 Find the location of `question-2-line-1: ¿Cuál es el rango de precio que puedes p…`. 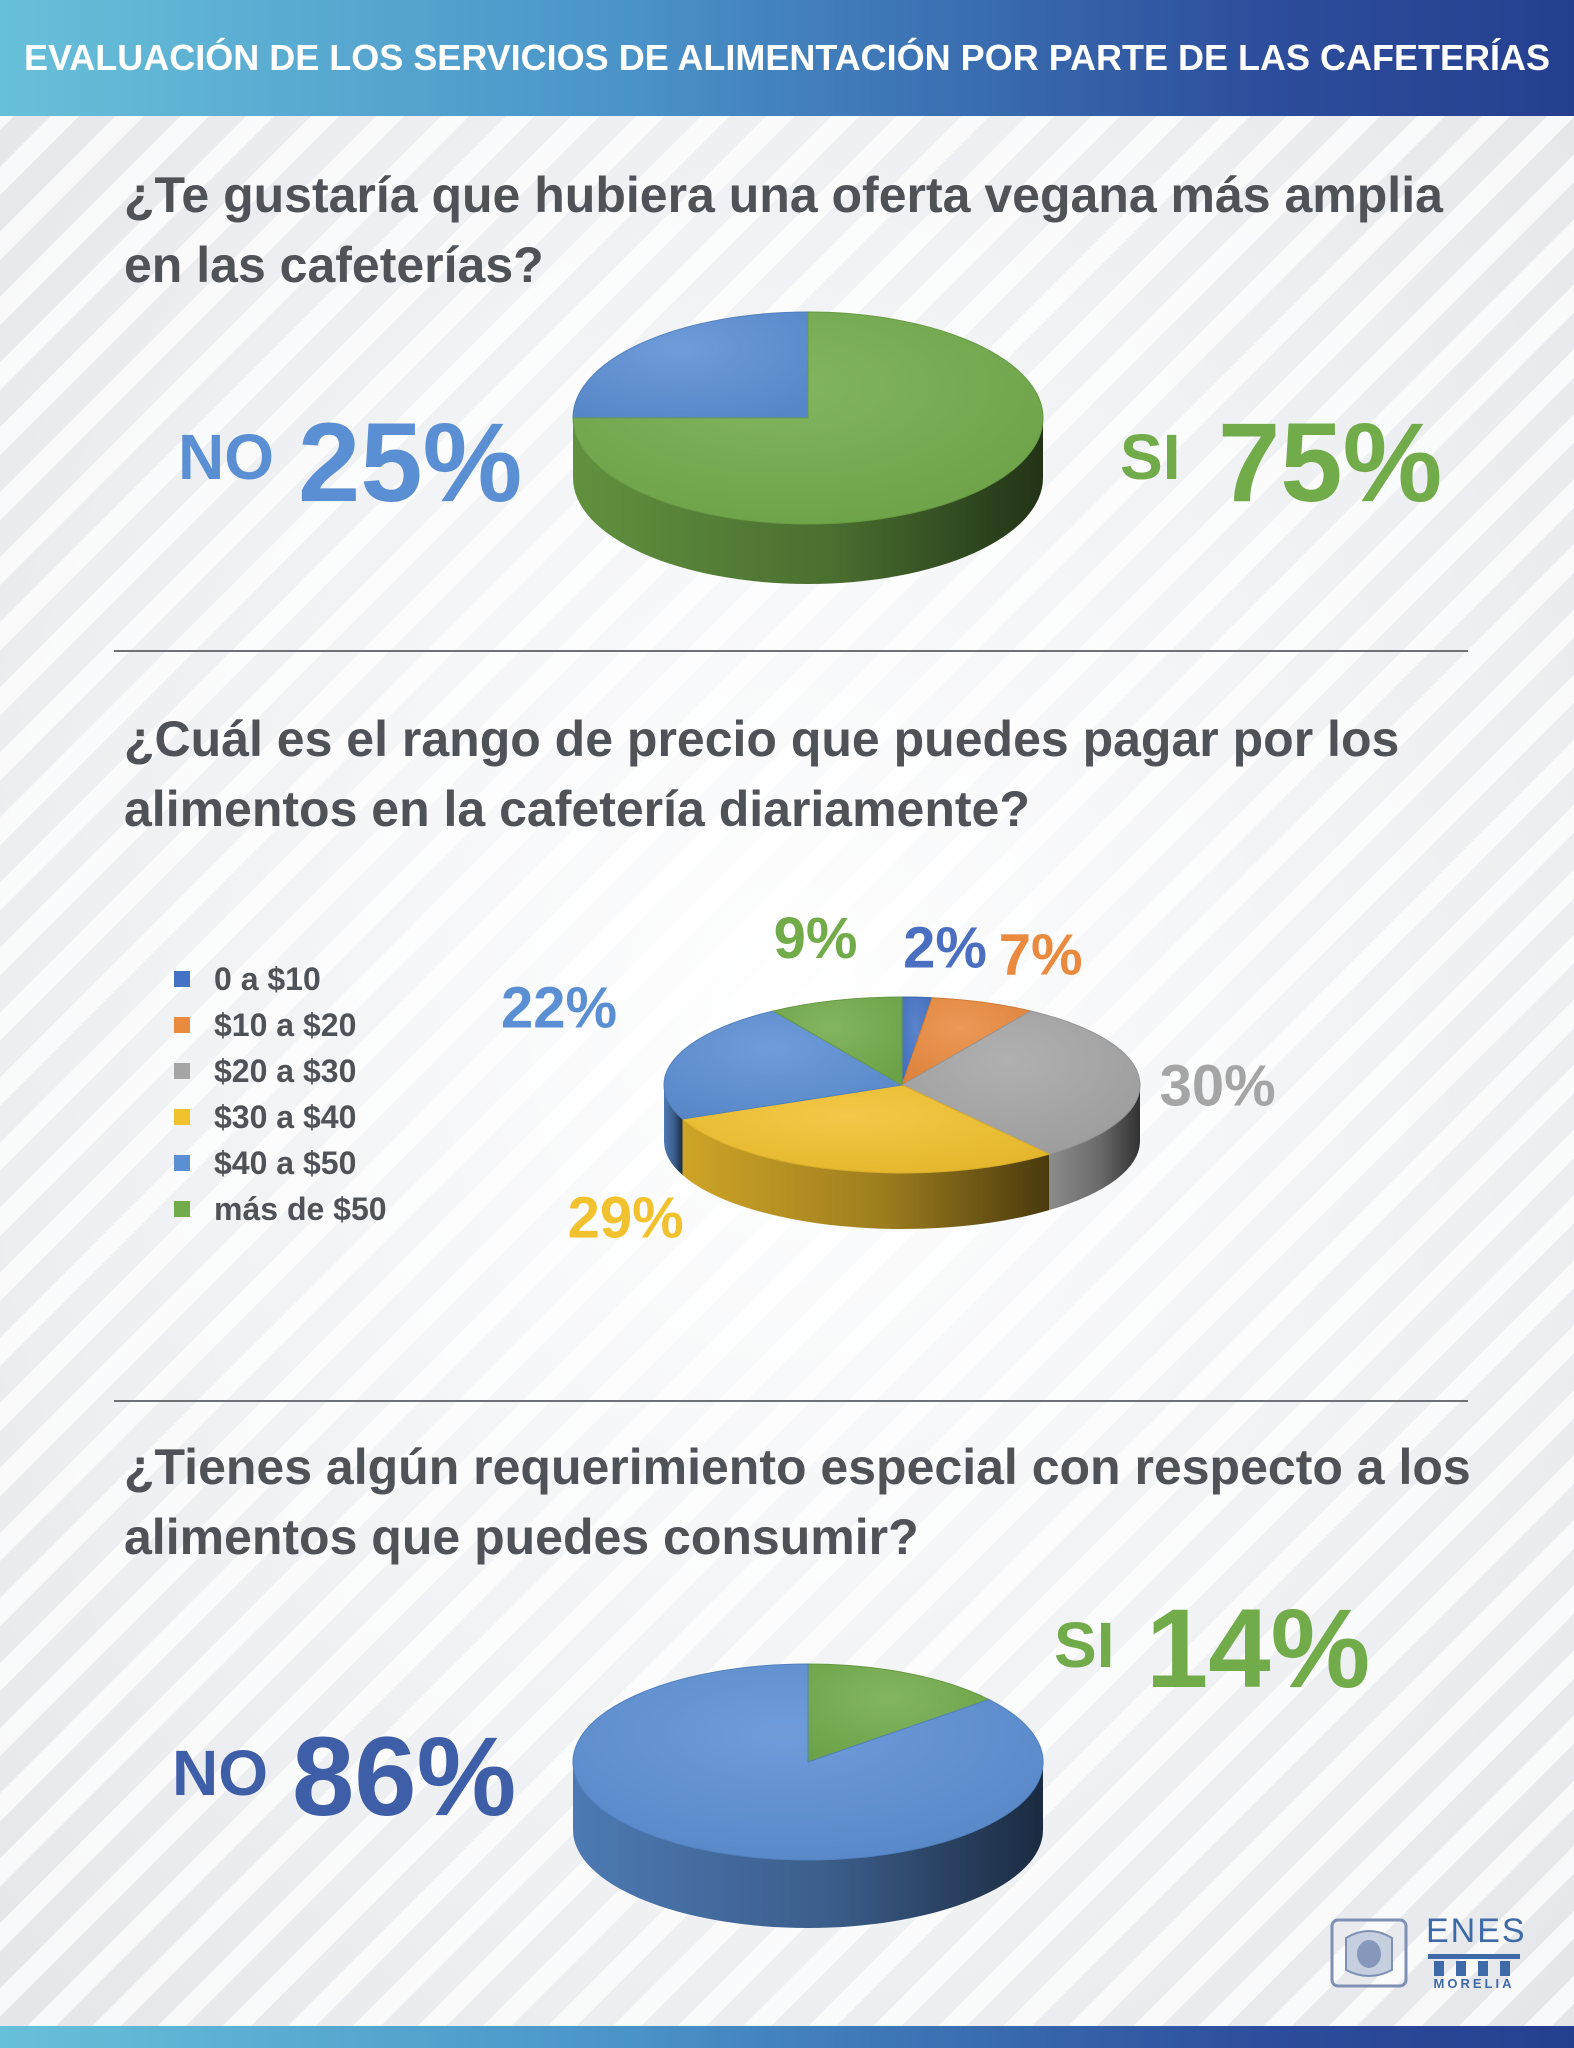

question-2-line-1: ¿Cuál es el rango de precio que puedes p… is located at coordinates (762, 739).